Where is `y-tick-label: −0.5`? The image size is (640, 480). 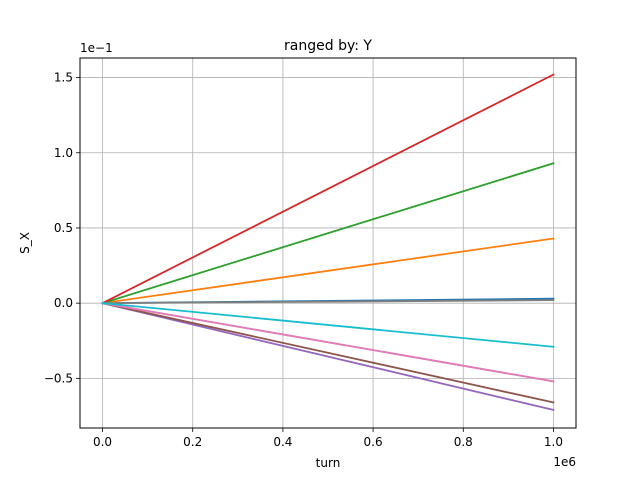 y-tick-label: −0.5 is located at coordinates (58, 378).